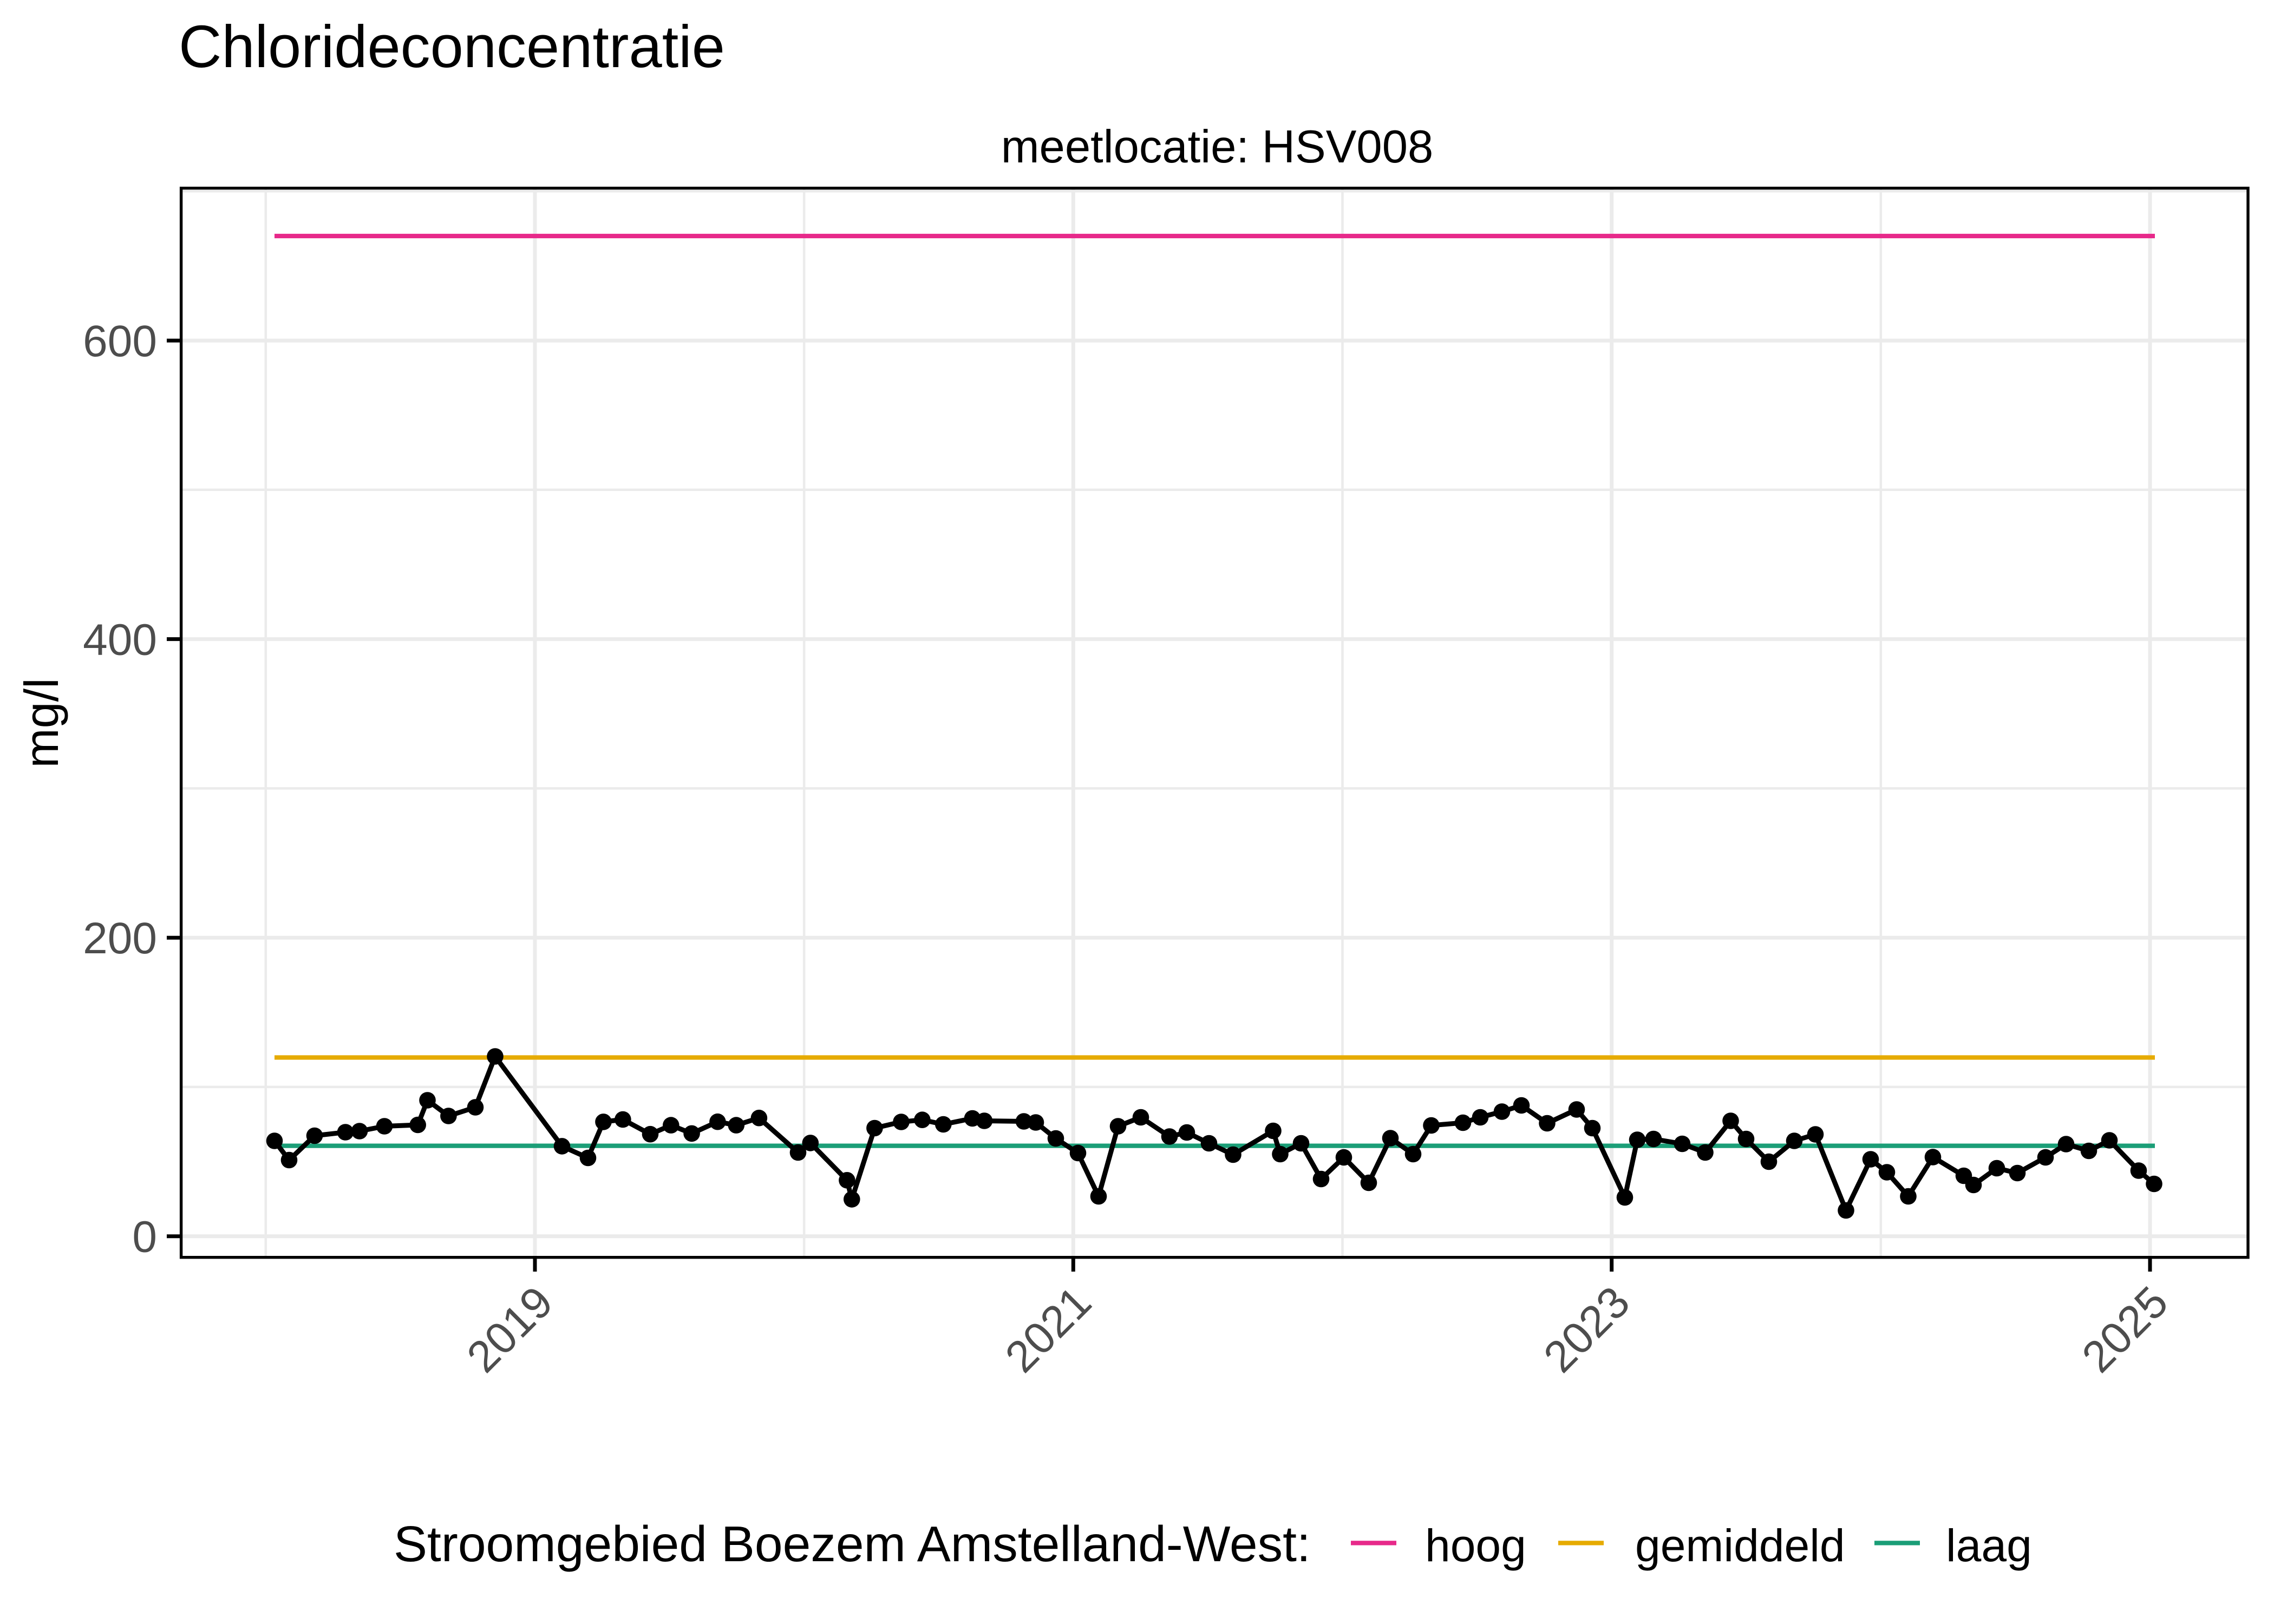  Describe the element at coordinates (144, 1237) in the screenshot. I see `svg-text: 0` at that location.